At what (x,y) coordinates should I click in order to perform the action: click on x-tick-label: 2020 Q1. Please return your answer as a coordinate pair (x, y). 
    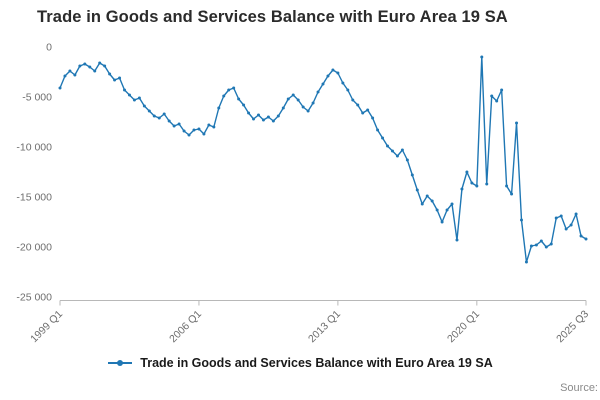
    Looking at the image, I should click on (463, 326).